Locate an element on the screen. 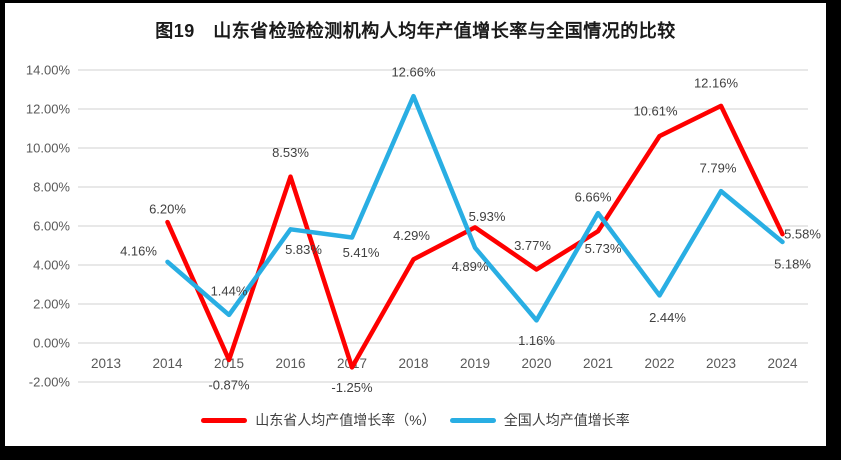  y-axis-tick-label: 0.00% is located at coordinates (51, 343).